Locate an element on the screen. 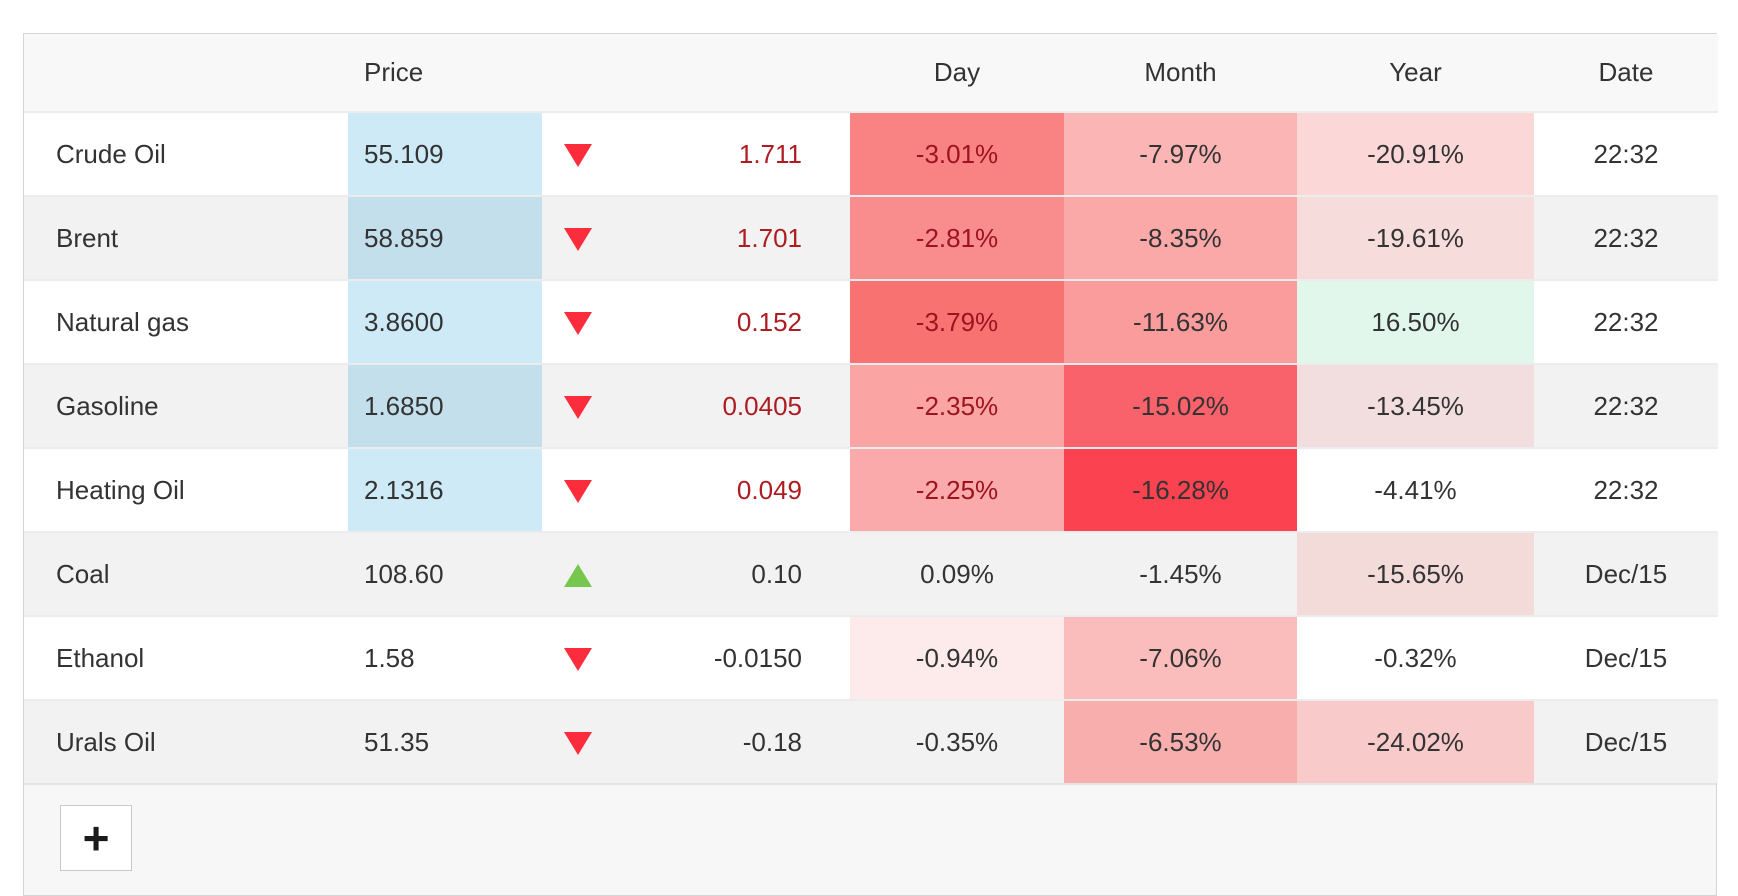  change-cell: 1.711 is located at coordinates (732, 153).